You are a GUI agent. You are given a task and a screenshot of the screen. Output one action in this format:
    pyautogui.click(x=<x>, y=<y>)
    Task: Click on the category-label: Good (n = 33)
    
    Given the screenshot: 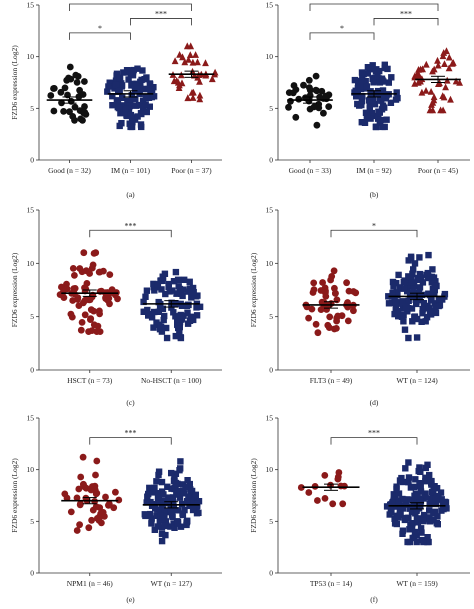 What is the action you would take?
    pyautogui.click(x=310, y=170)
    